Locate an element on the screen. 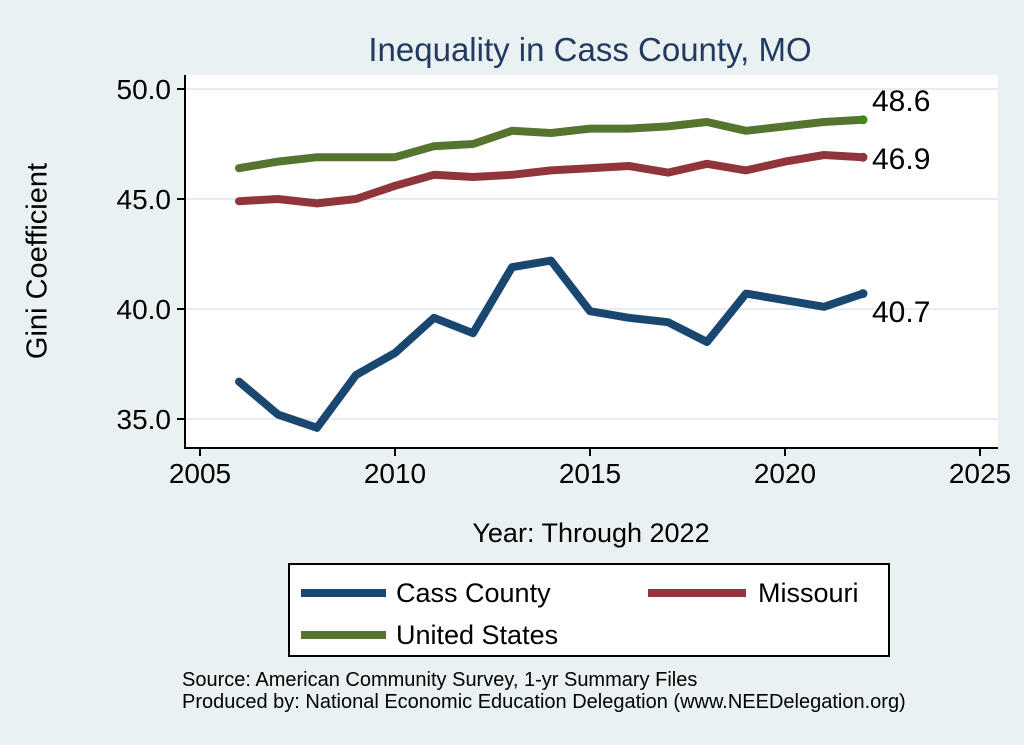  y-tick-label-40: 40.0 is located at coordinates (144, 309).